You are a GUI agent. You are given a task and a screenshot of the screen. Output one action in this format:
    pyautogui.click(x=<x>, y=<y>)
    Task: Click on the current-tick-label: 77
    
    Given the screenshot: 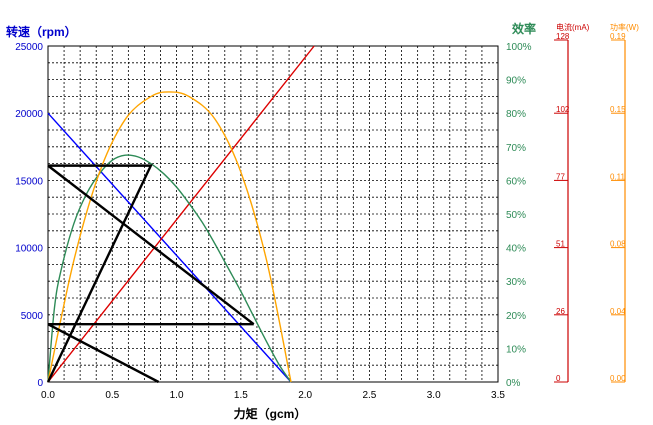 What is the action you would take?
    pyautogui.click(x=560, y=176)
    